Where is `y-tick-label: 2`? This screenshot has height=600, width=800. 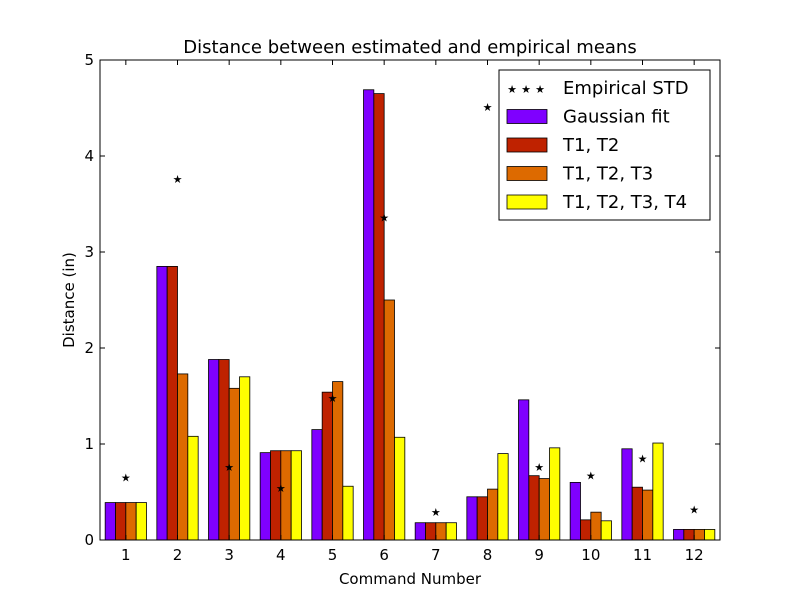
y-tick-label: 2 is located at coordinates (89, 348).